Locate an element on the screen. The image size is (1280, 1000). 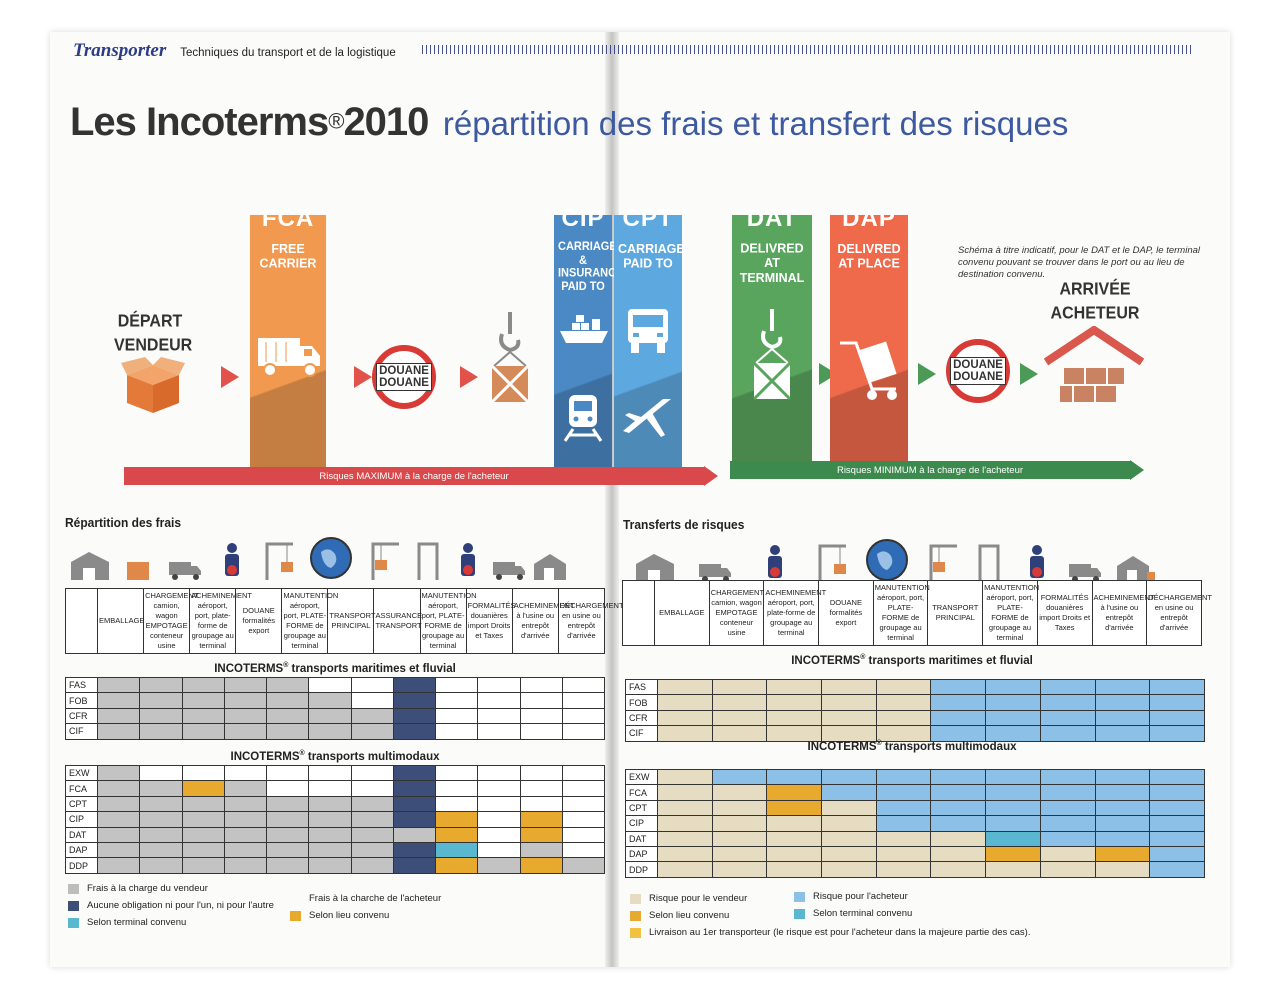
customs-officer-icon-r is located at coordinates (775, 563).